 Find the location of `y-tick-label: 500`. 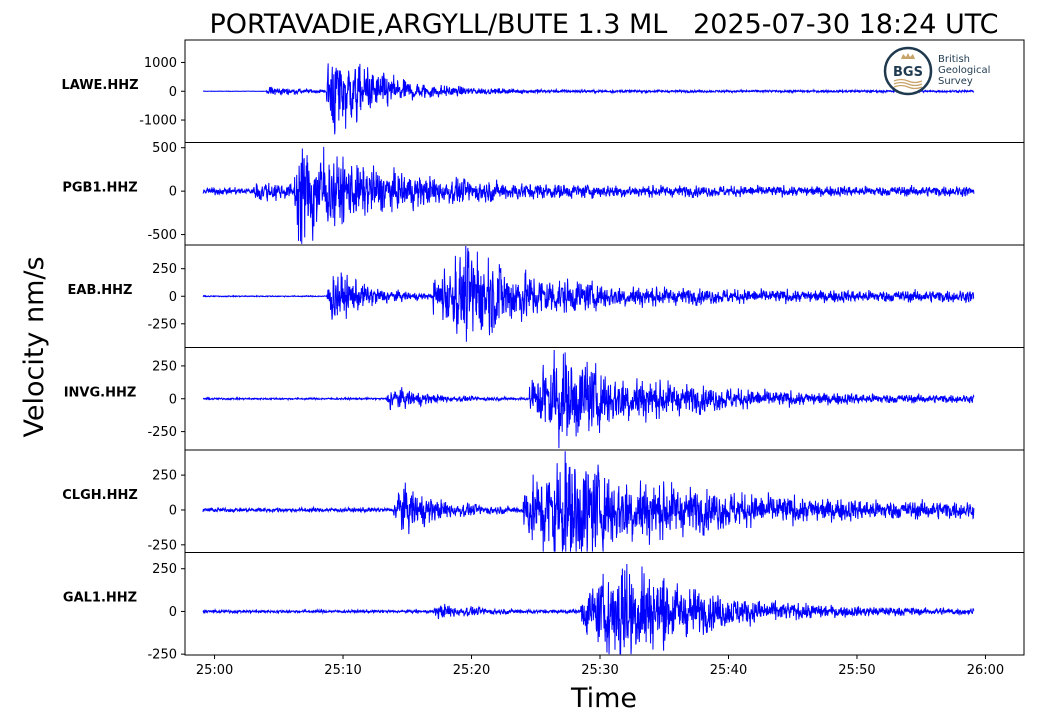

y-tick-label: 500 is located at coordinates (164, 148).